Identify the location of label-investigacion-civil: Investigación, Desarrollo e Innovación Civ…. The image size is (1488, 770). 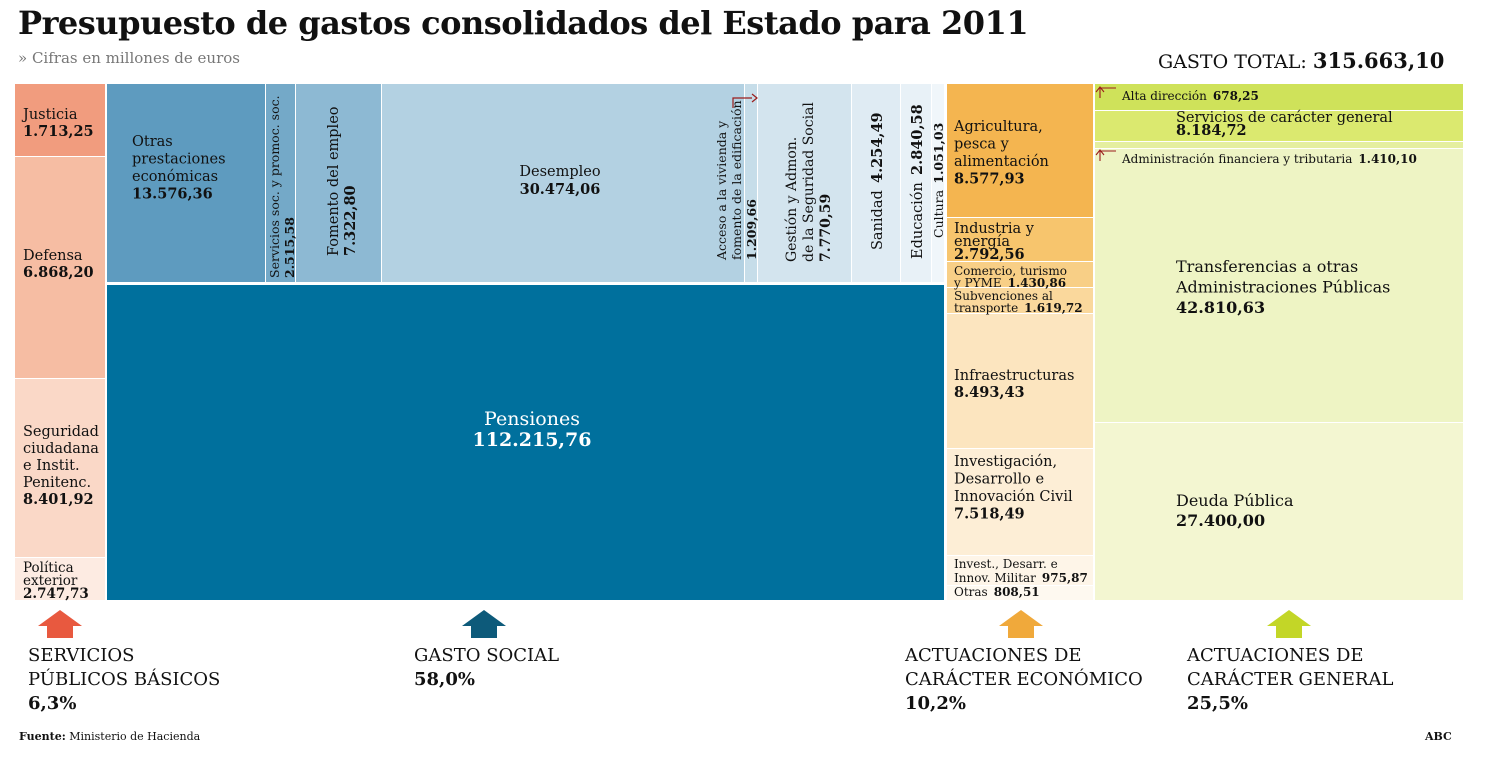
(1013, 488).